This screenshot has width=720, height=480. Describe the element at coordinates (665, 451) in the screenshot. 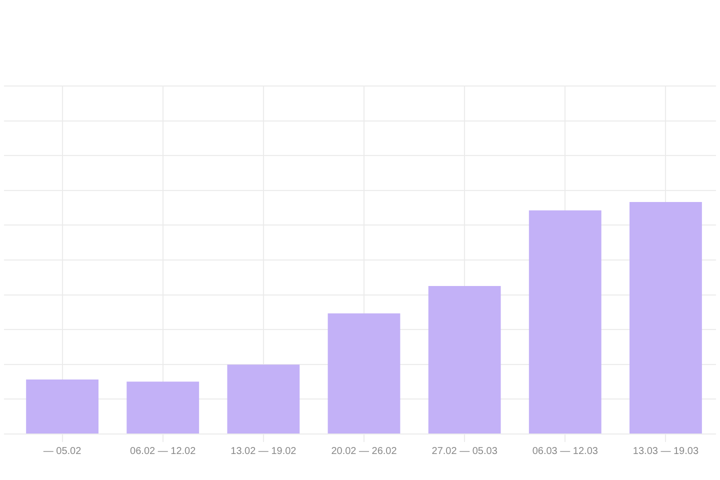

I see `x-tick-label: 13.03 — 19.03` at that location.